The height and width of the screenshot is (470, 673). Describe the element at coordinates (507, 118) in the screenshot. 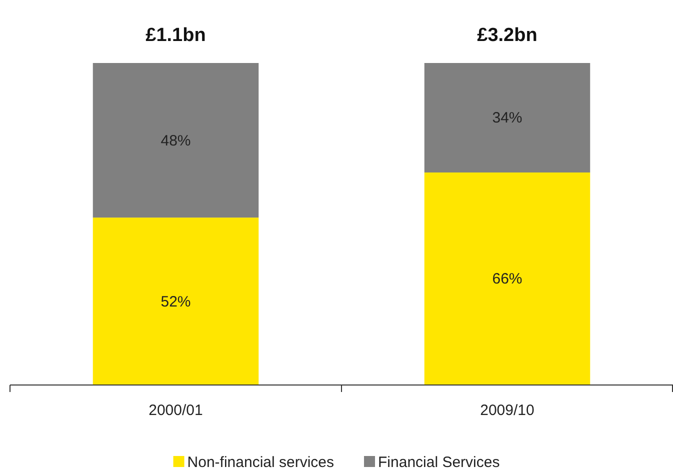

I see `data-label: 34%` at that location.